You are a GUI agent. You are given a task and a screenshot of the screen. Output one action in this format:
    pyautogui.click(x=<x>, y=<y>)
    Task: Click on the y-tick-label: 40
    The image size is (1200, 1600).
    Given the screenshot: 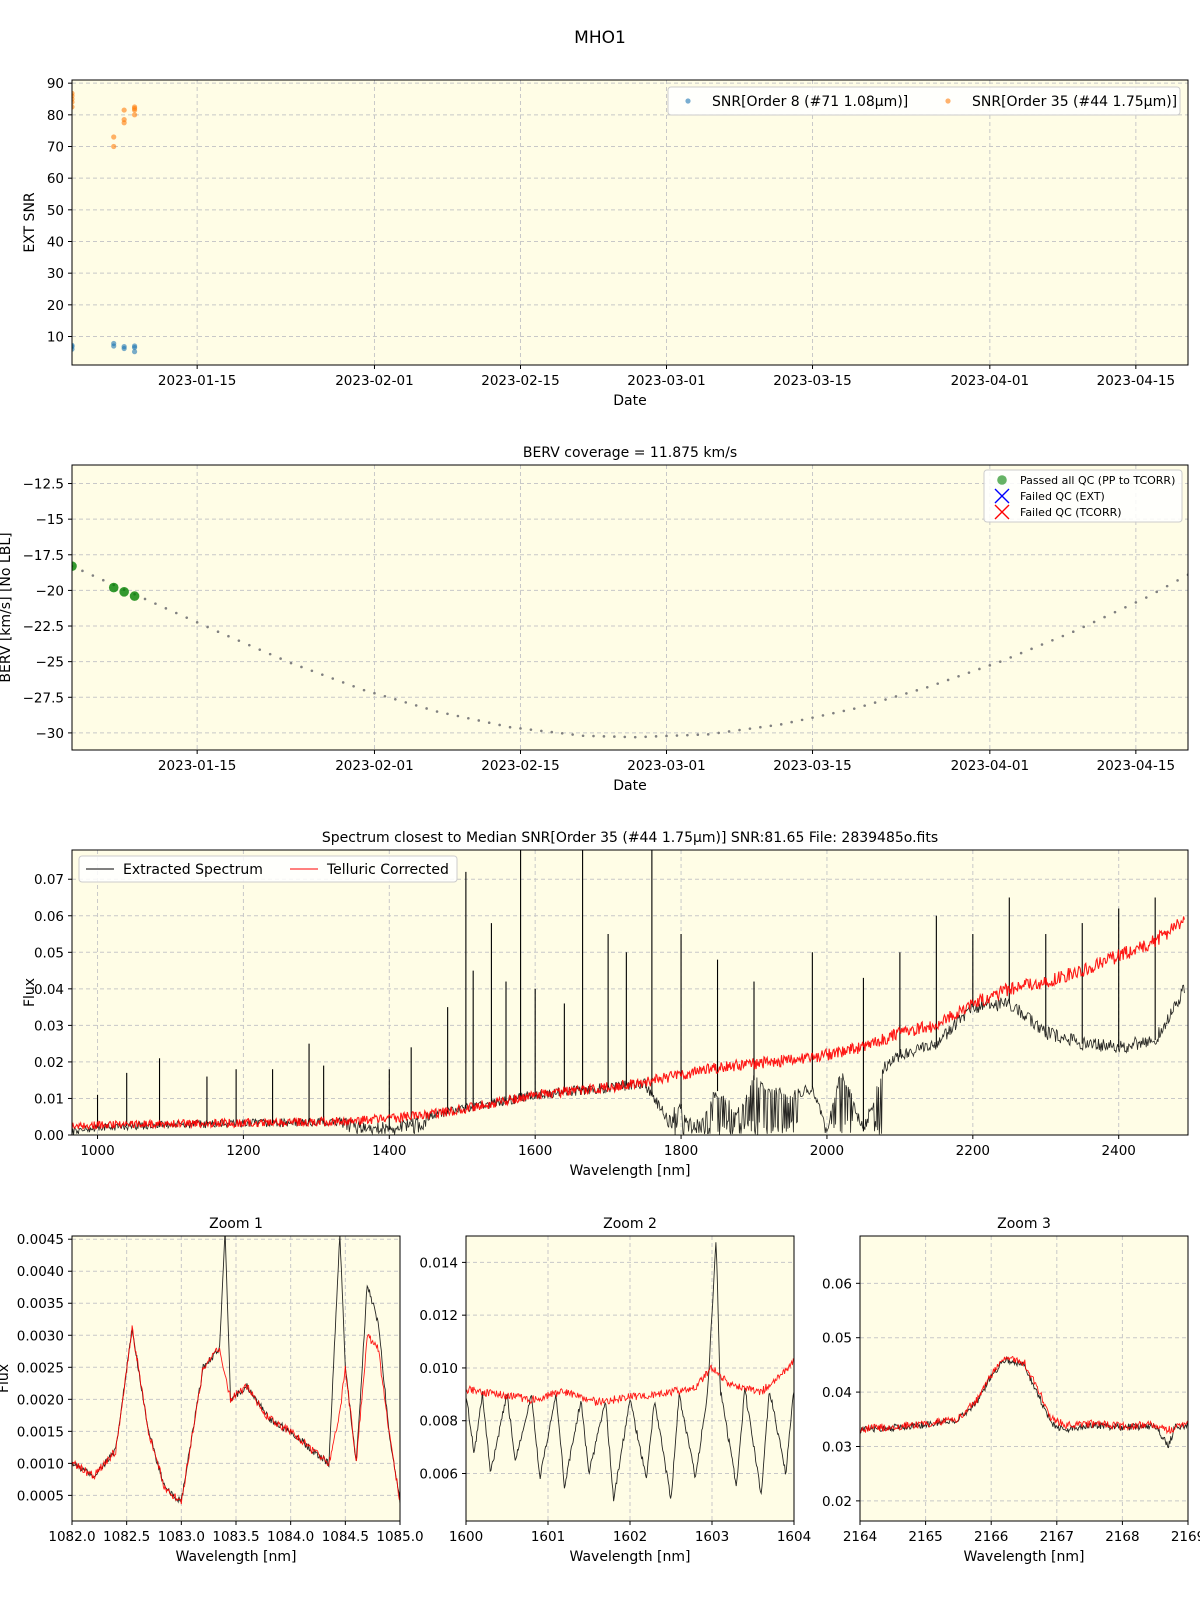 What is the action you would take?
    pyautogui.click(x=55, y=243)
    